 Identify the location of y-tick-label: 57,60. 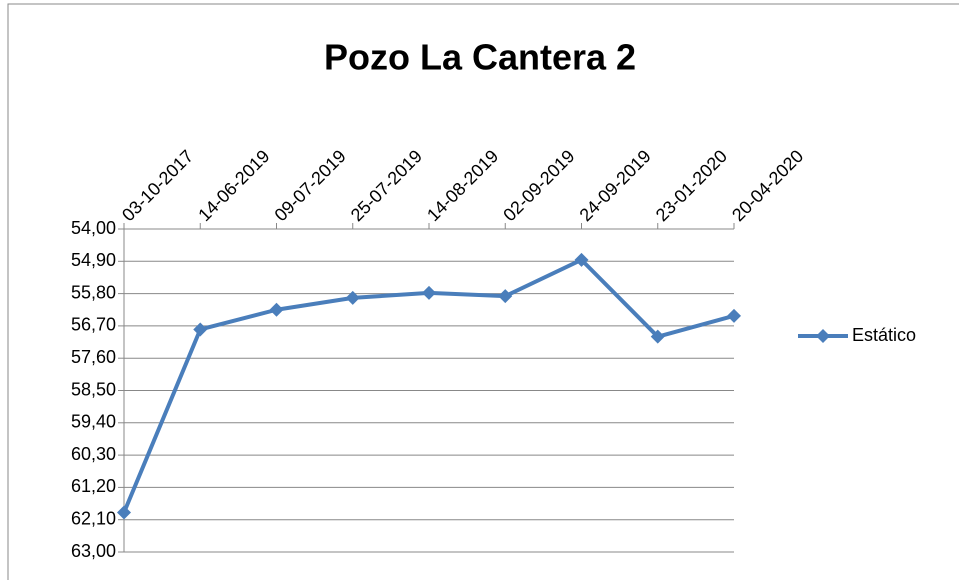
(93, 357).